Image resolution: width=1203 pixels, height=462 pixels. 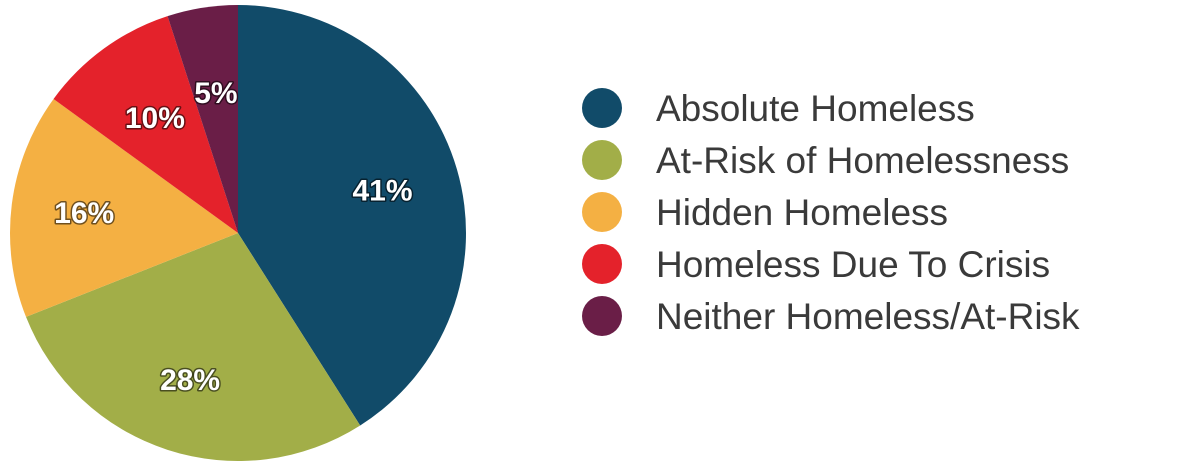 What do you see at coordinates (815, 108) in the screenshot?
I see `legend-label: Absolute Homeless` at bounding box center [815, 108].